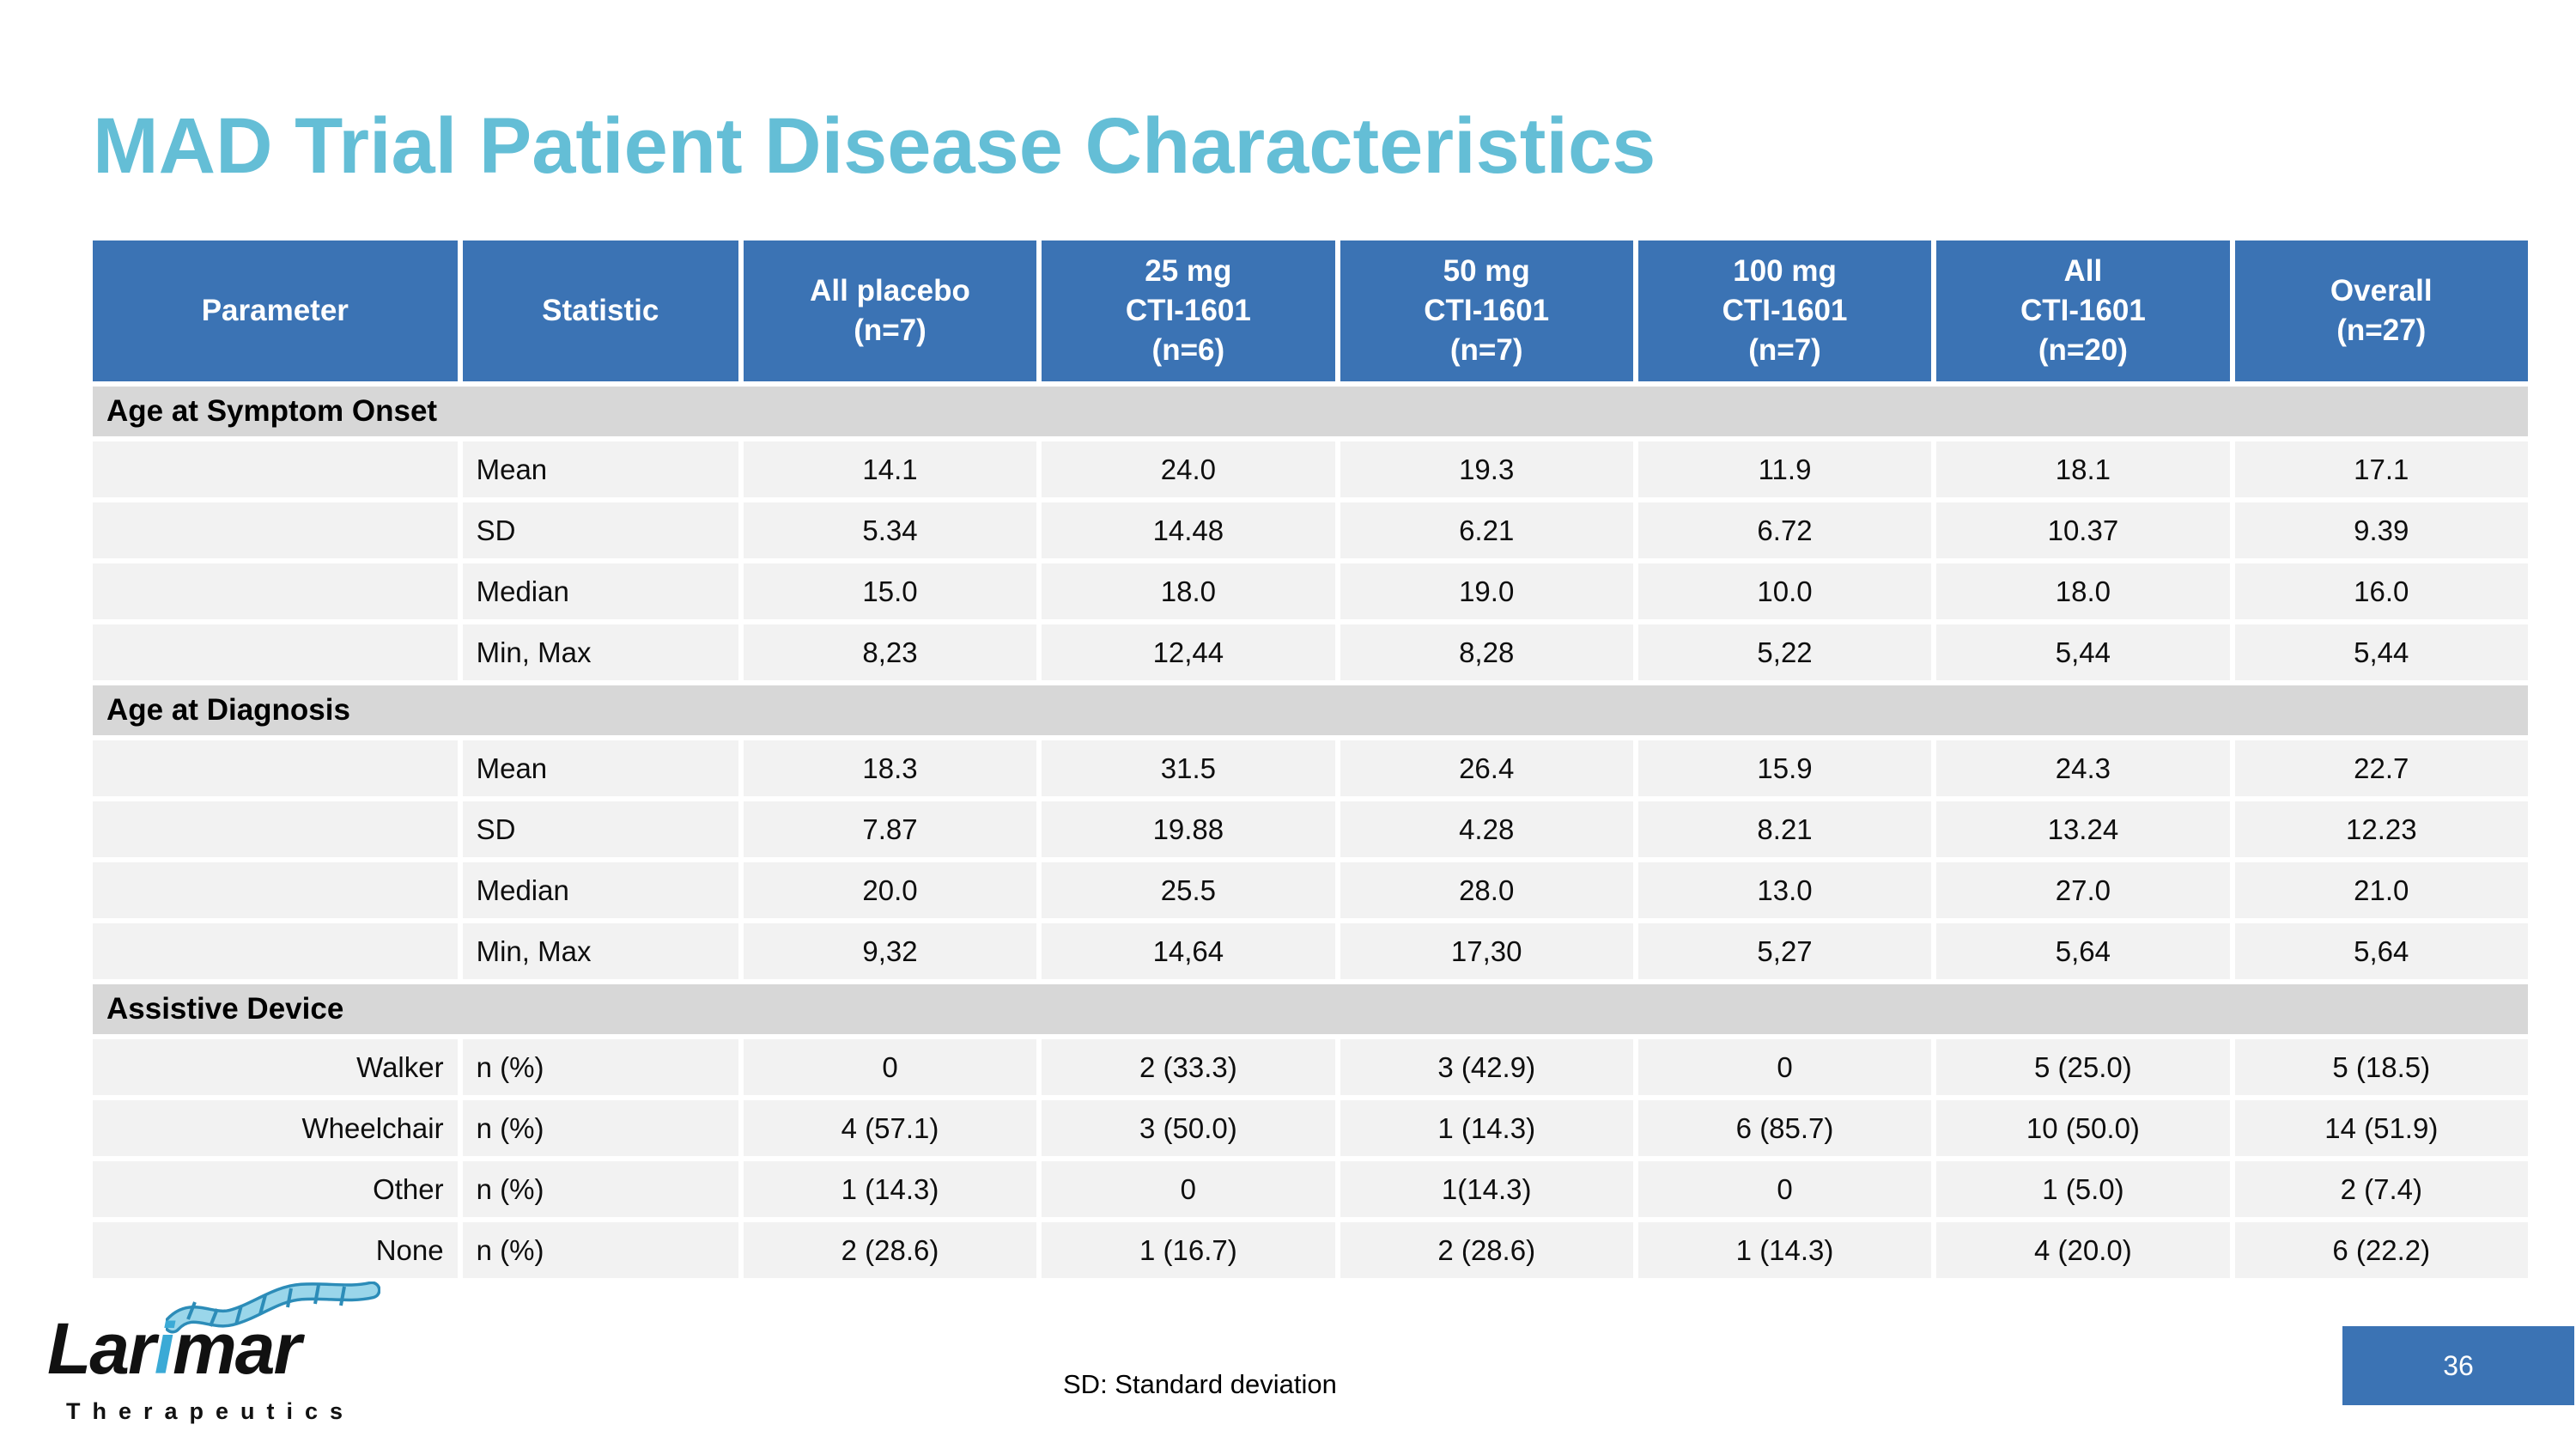 The height and width of the screenshot is (1449, 2576). Describe the element at coordinates (2381, 890) in the screenshot. I see `cell-value: 21.0` at that location.